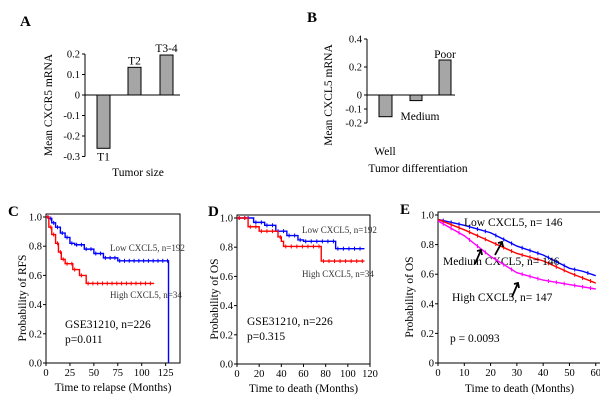 This screenshot has width=600, height=404. I want to click on series-label: High CXCL5, n= 147, so click(502, 298).